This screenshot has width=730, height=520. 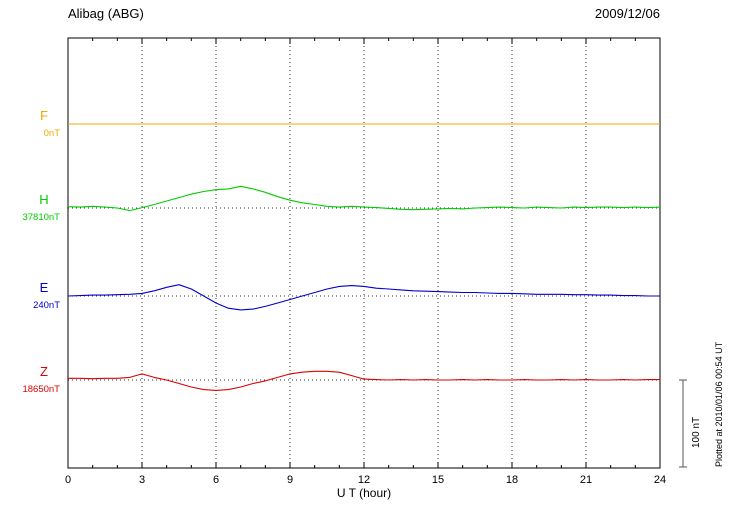 I want to click on x-tick-label: 6, so click(x=216, y=480).